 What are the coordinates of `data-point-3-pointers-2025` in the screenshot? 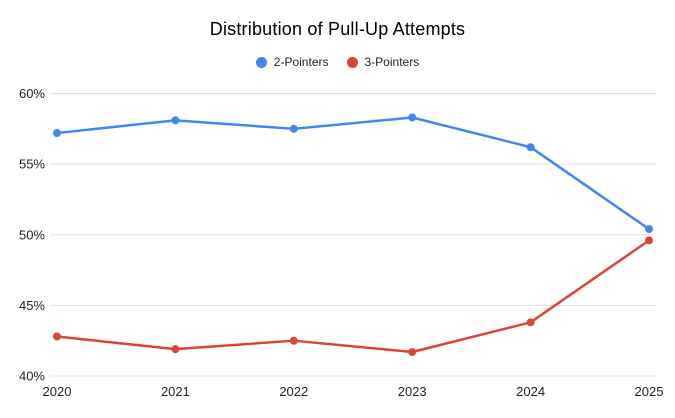 It's located at (649, 240).